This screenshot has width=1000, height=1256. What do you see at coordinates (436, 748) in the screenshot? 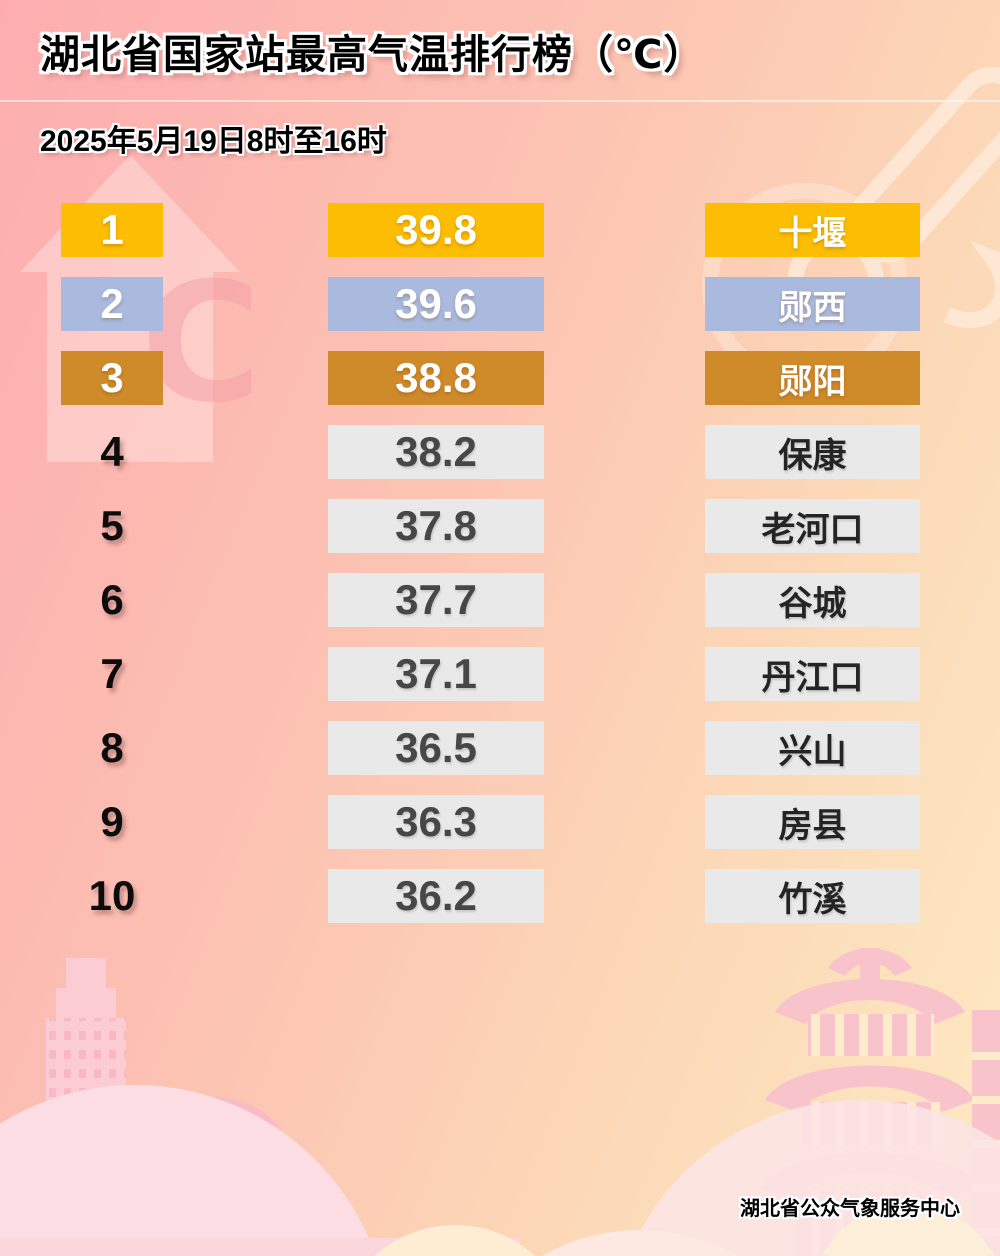
I see `temperature-value: 36.5` at bounding box center [436, 748].